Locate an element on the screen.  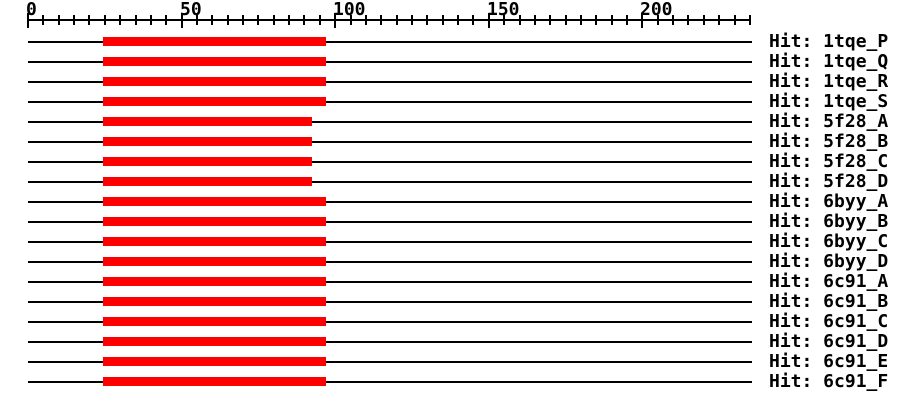
hit-label: Hit: 6c91_A is located at coordinates (829, 281).